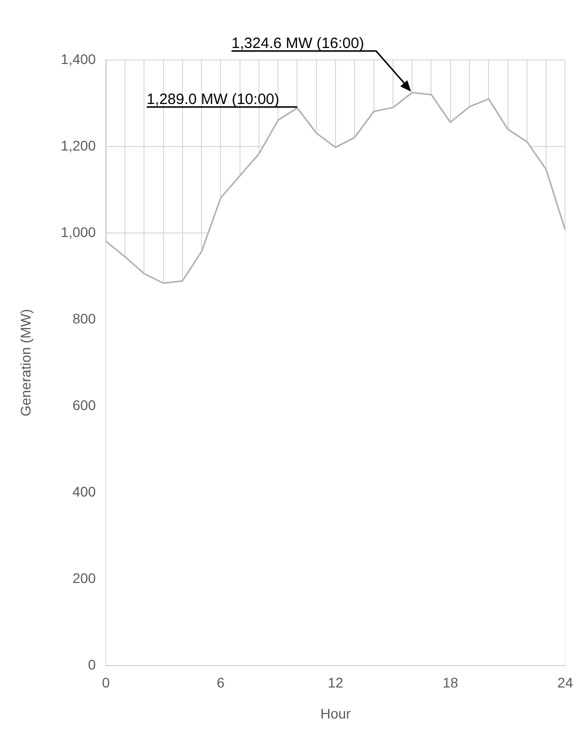 The height and width of the screenshot is (735, 583). Describe the element at coordinates (84, 491) in the screenshot. I see `y-tick-label: 400` at that location.